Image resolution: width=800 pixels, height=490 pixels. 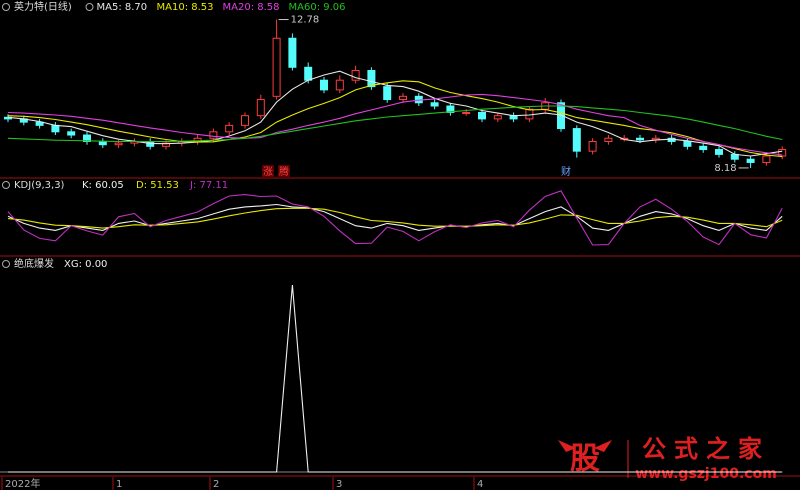 What do you see at coordinates (585, 459) in the screenshot?
I see `logo-icon: 股` at bounding box center [585, 459].